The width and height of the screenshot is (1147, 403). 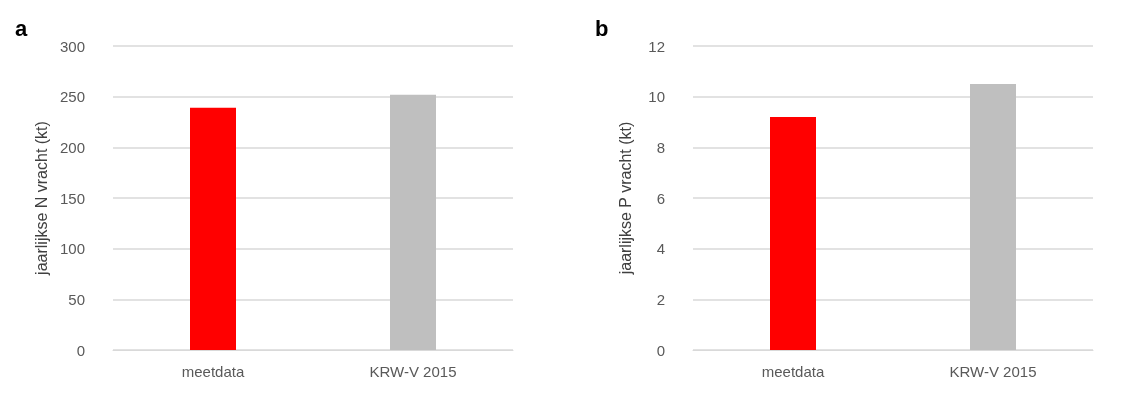 What do you see at coordinates (660, 249) in the screenshot?
I see `y-tick-label: 4` at bounding box center [660, 249].